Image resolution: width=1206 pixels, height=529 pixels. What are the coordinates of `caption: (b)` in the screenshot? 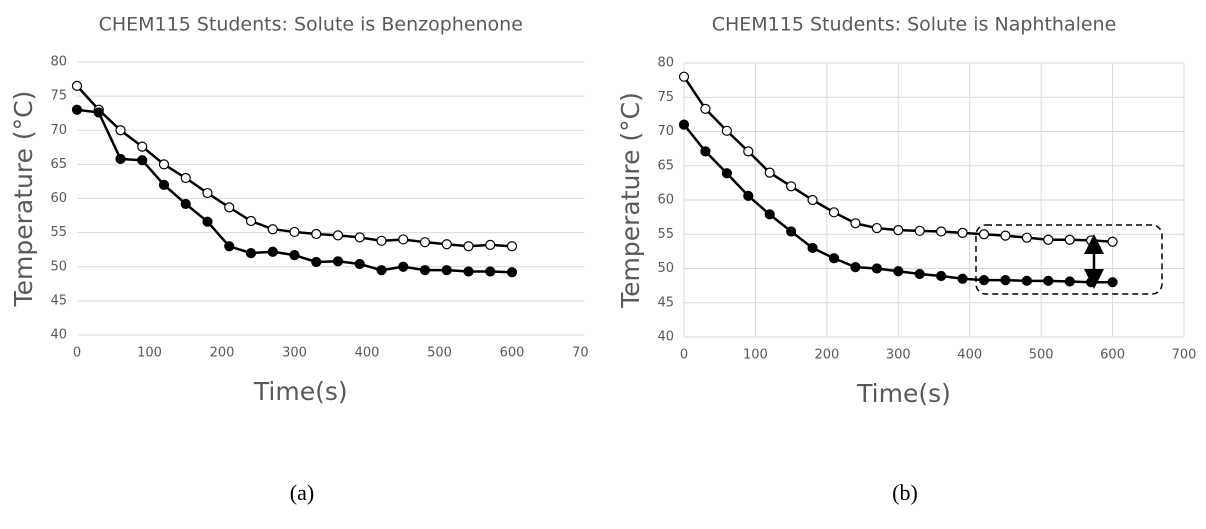 It's located at (905, 492).